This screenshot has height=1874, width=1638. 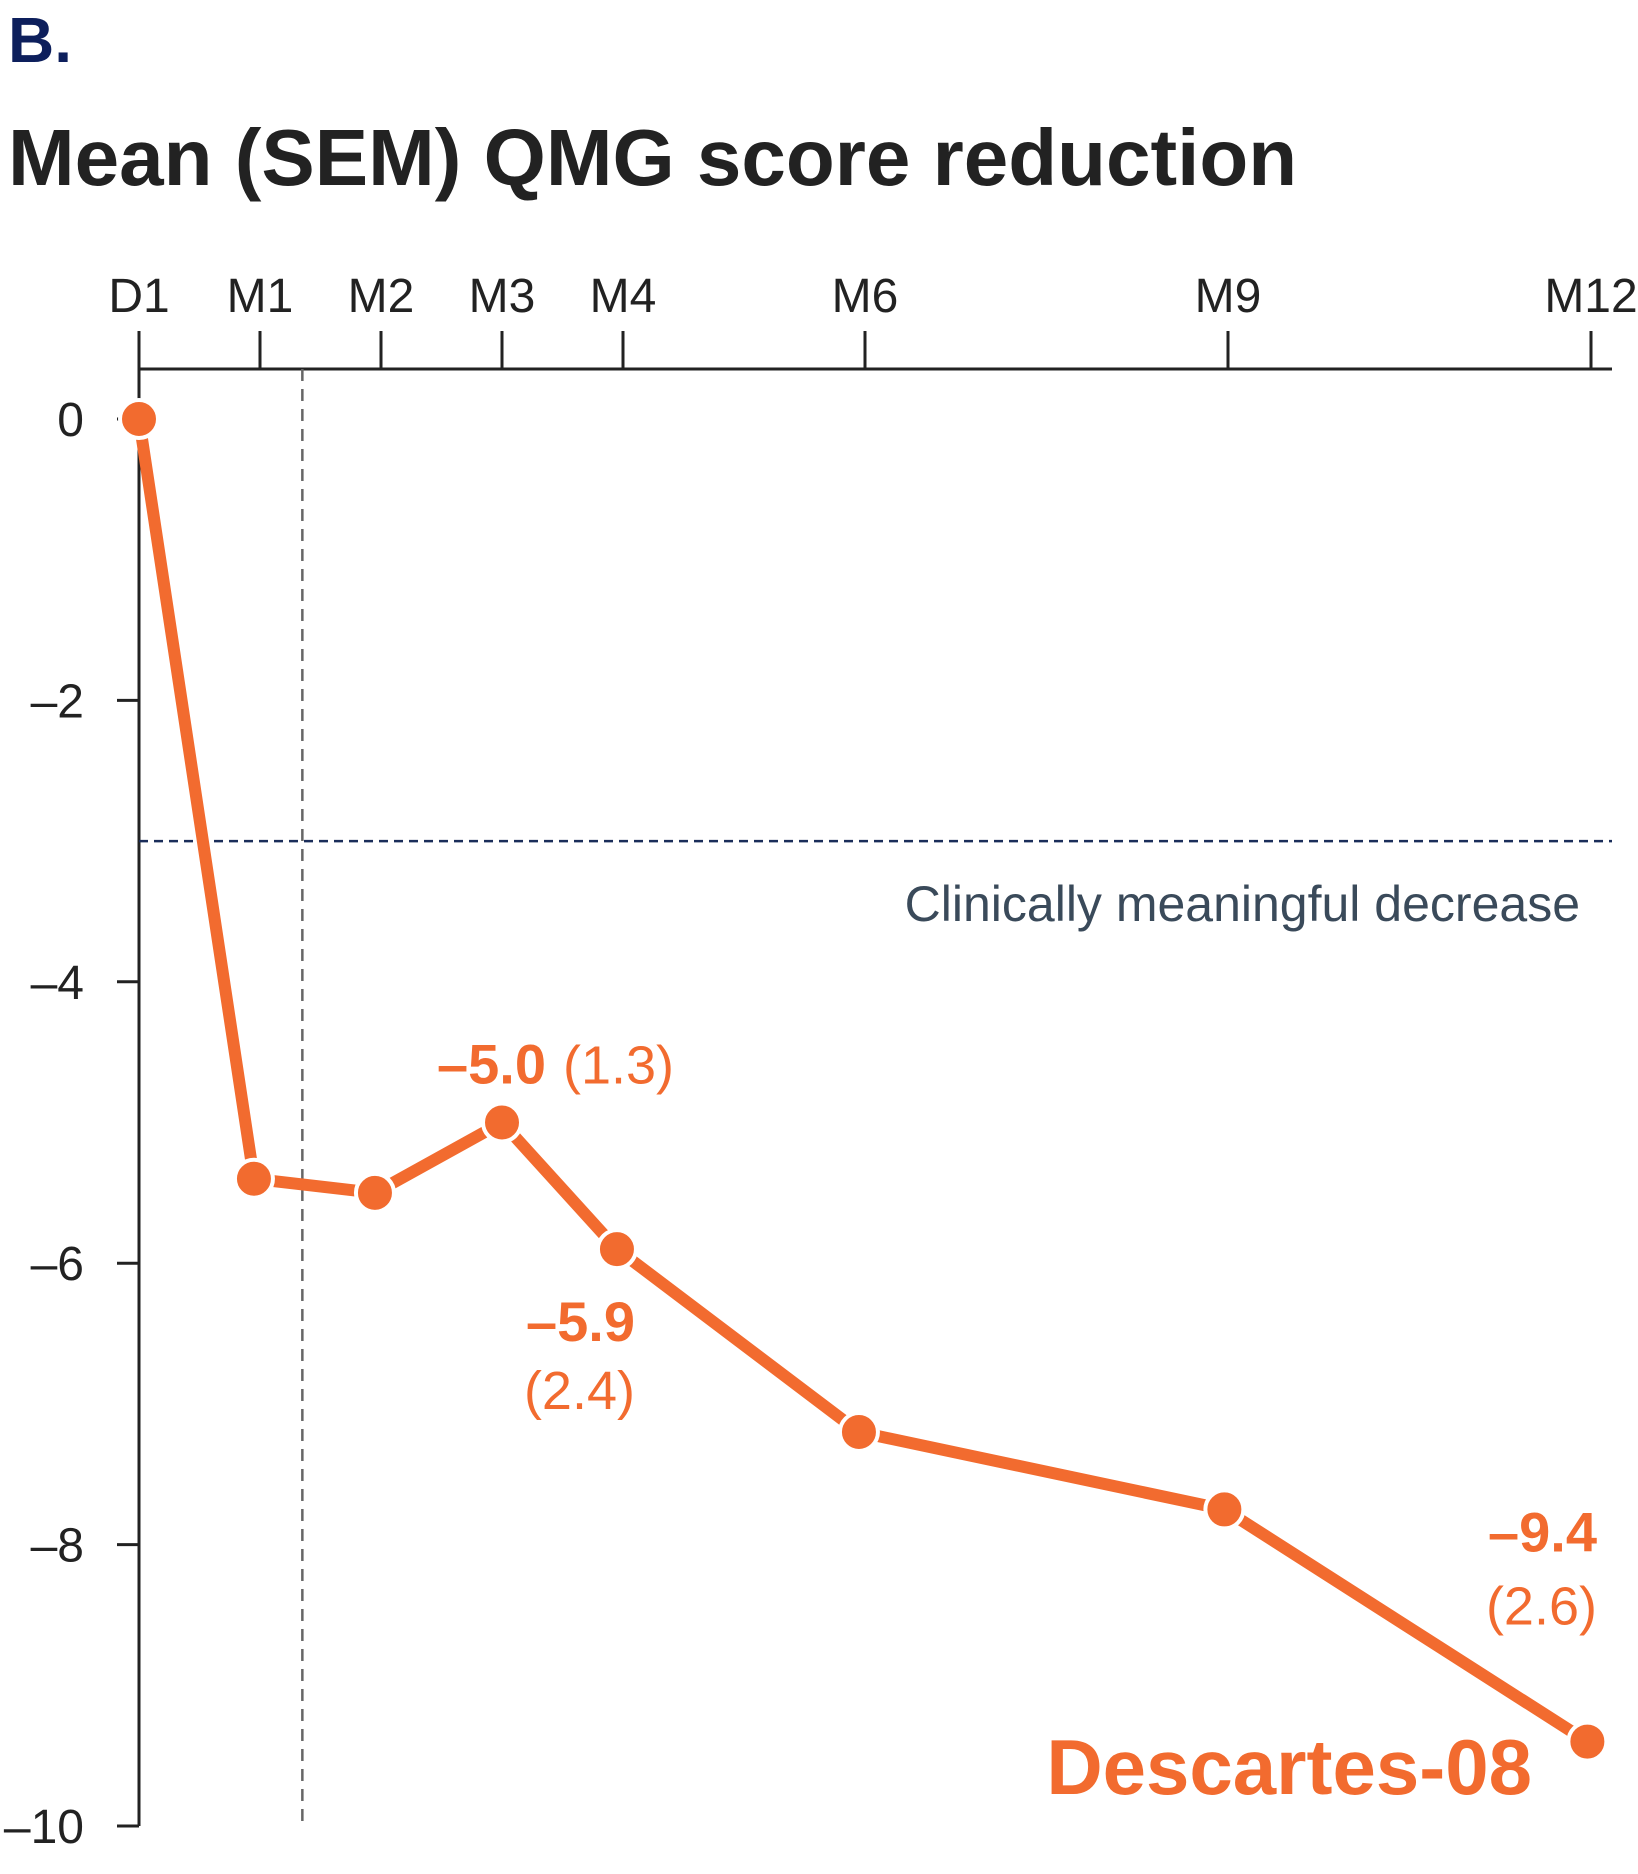 What do you see at coordinates (1542, 1532) in the screenshot?
I see `data-label-value: –9.4` at bounding box center [1542, 1532].